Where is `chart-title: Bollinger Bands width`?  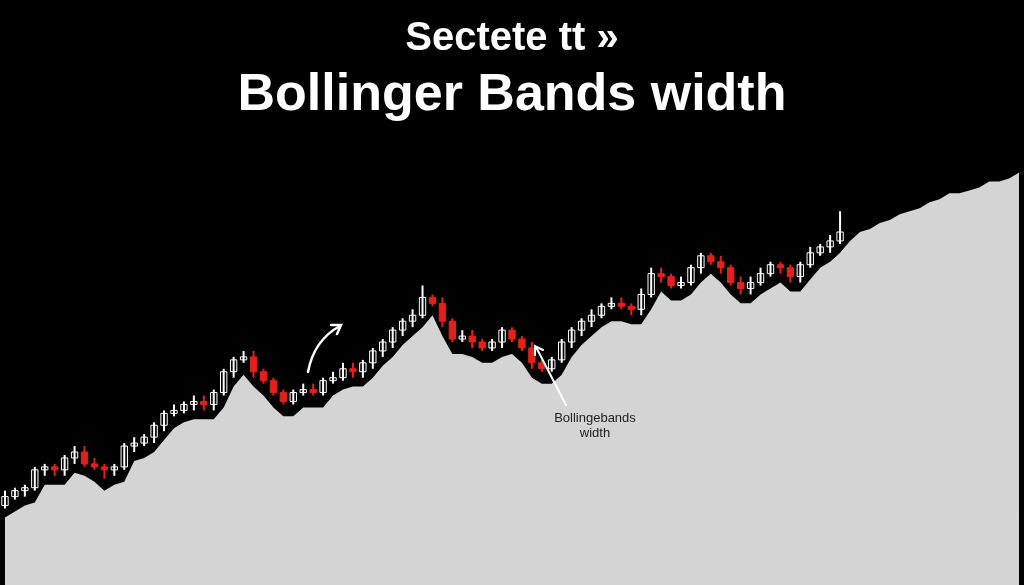
chart-title: Bollinger Bands width is located at coordinates (512, 92).